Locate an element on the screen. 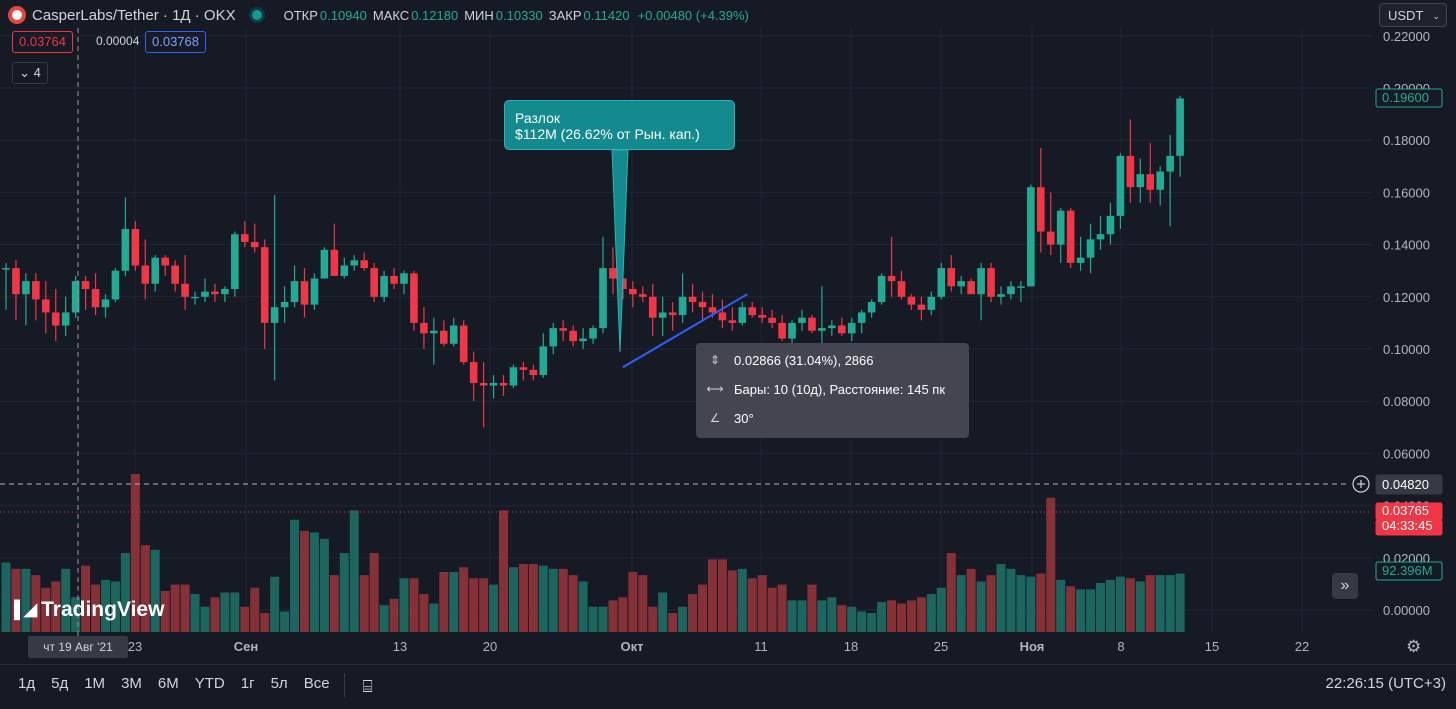  timeframe-button: 5л is located at coordinates (279, 683).